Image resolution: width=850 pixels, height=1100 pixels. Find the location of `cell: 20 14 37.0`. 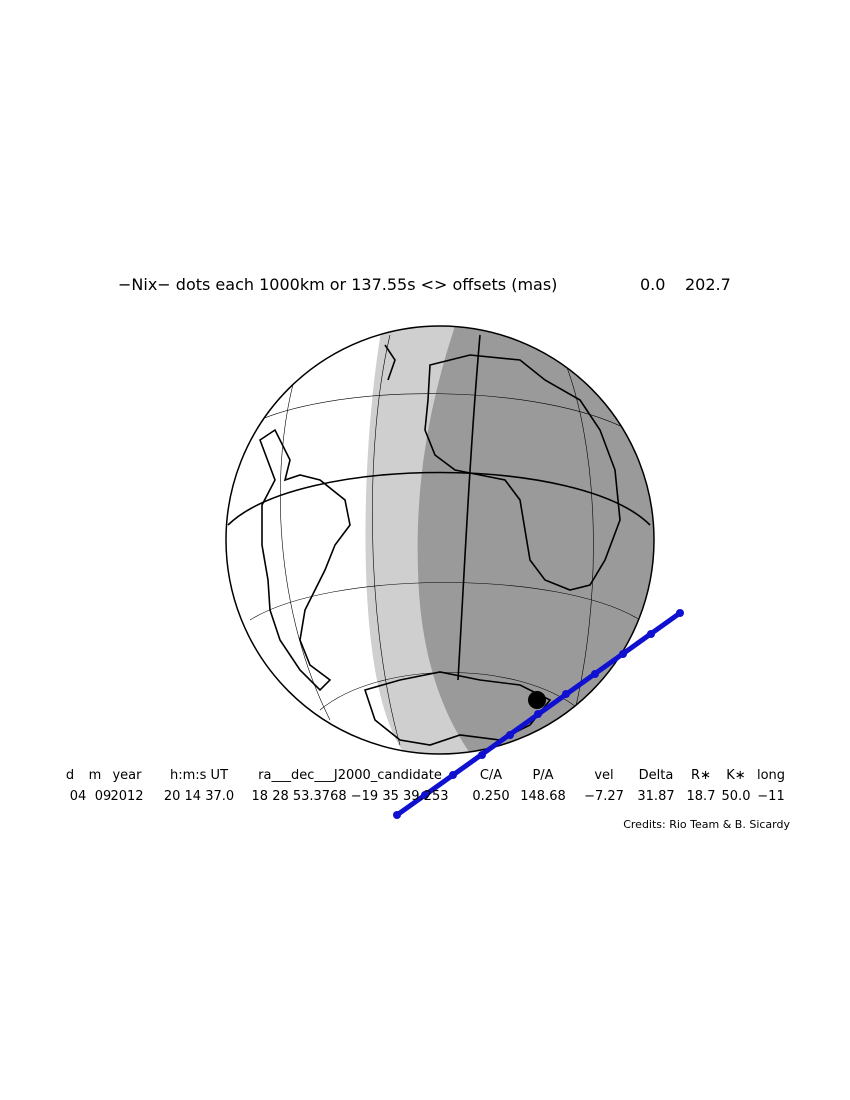

cell: 20 14 37.0 is located at coordinates (199, 796).